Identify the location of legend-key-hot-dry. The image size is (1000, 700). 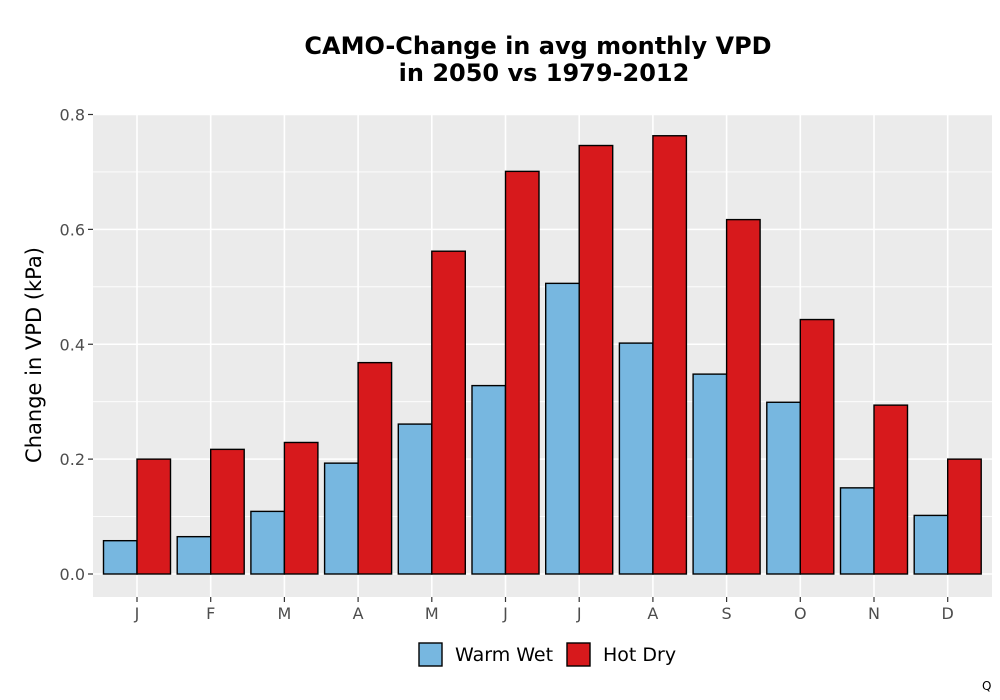
(578, 654).